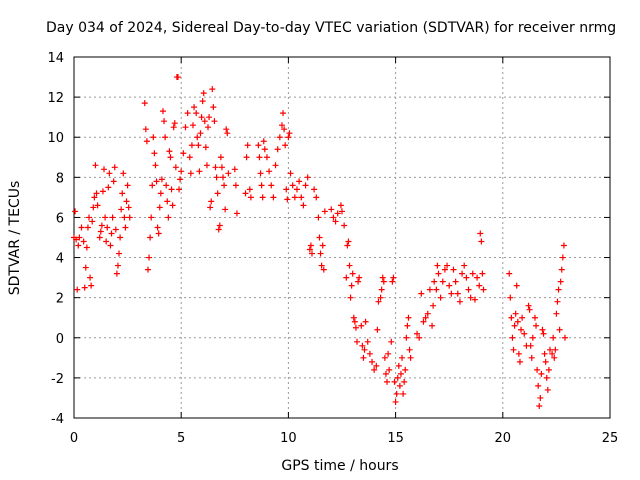 Image resolution: width=640 pixels, height=480 pixels. Describe the element at coordinates (181, 438) in the screenshot. I see `x-tick-label: 5` at that location.